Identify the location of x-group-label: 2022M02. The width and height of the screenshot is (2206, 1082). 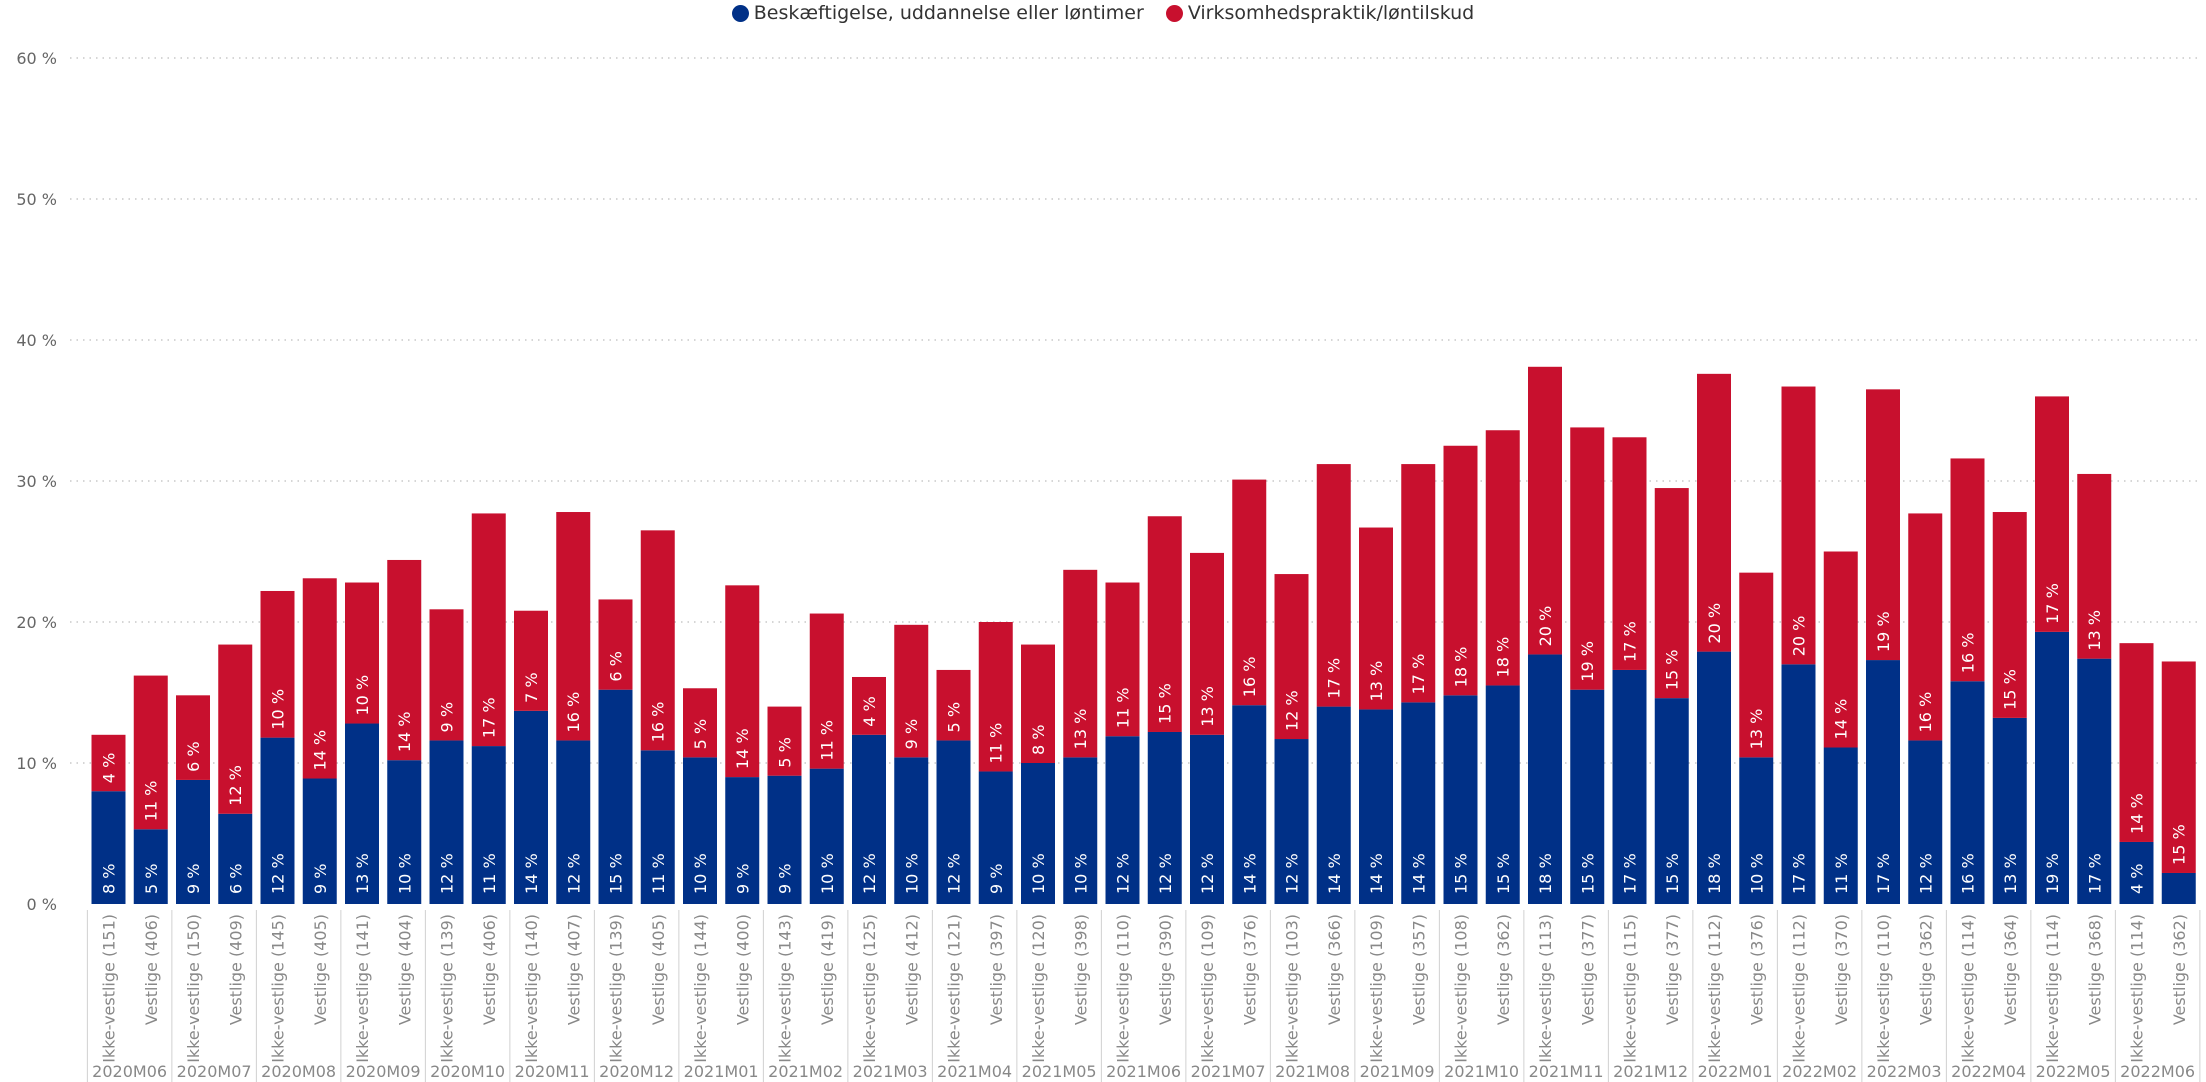
(1819, 1071).